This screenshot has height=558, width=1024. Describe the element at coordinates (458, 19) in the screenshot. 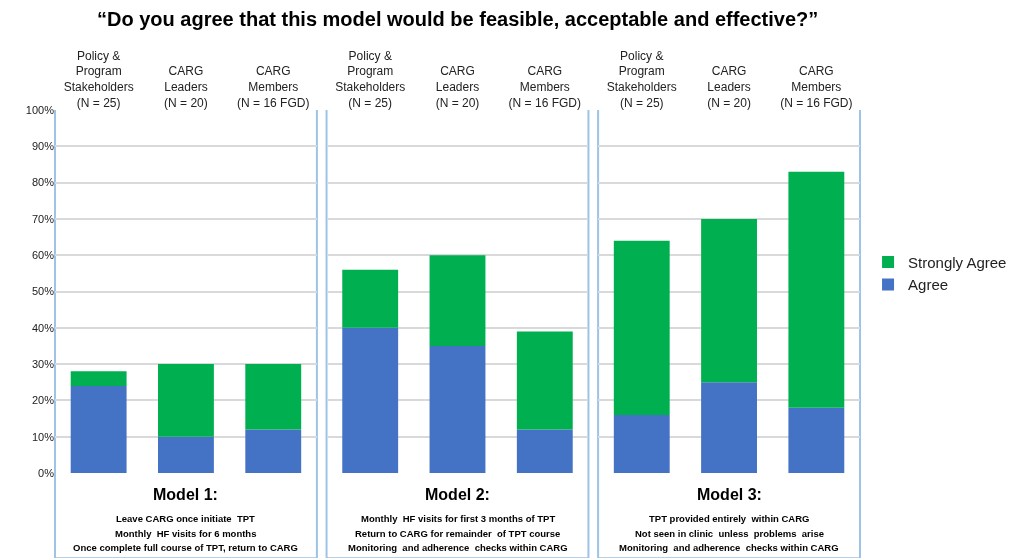

I see `text: “Do you agree that this model would be feasible, acceptable and effective?”` at that location.